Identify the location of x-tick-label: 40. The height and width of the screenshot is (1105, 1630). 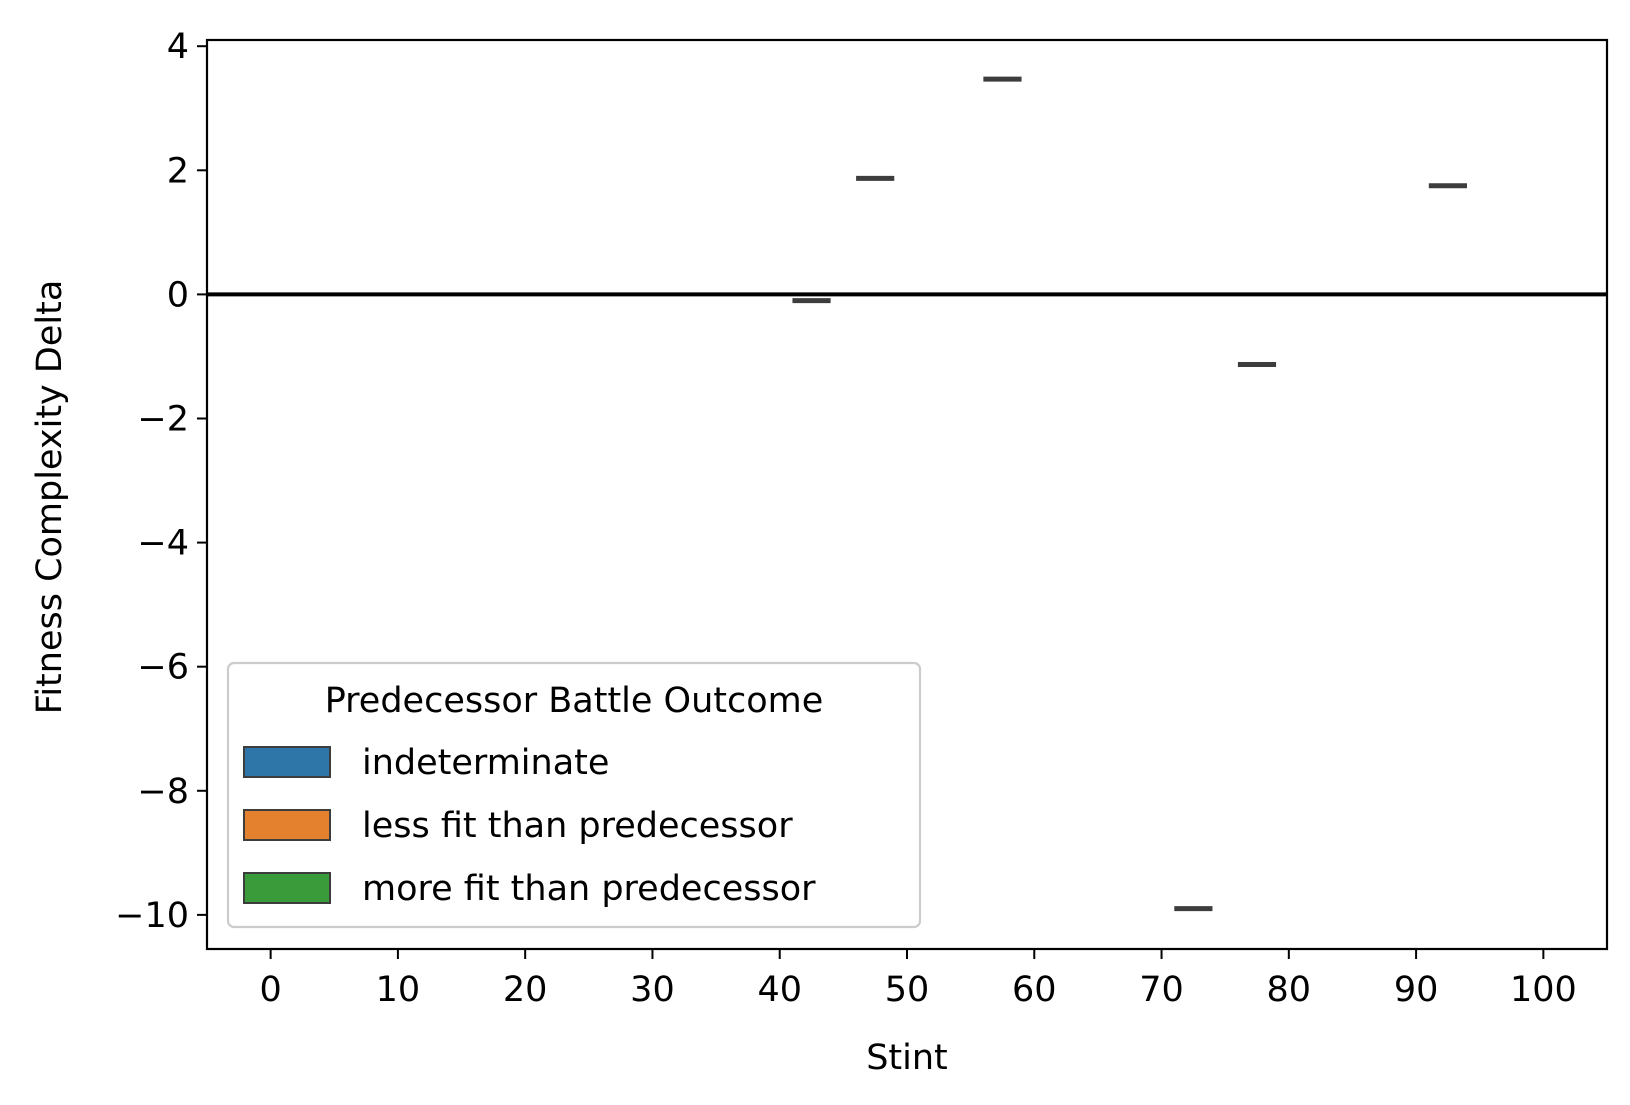
(779, 990).